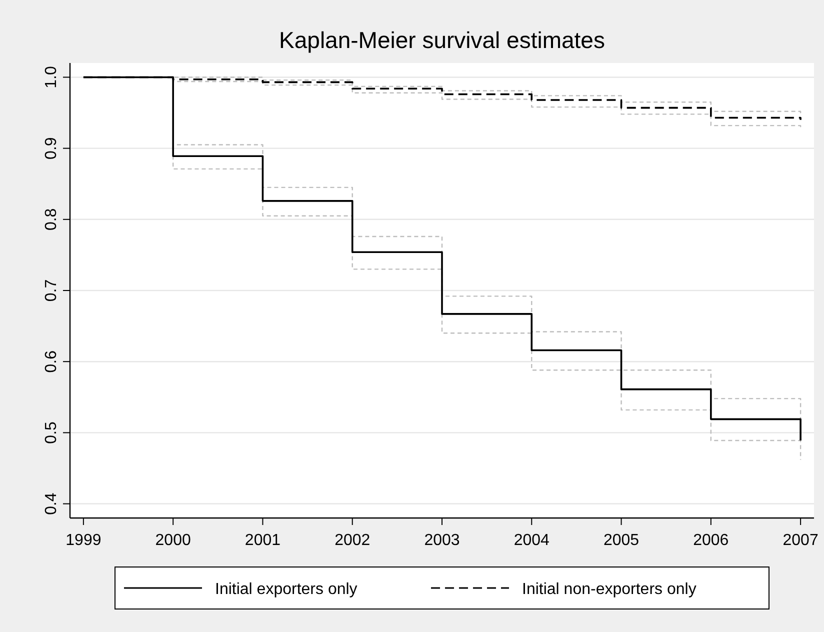 Image resolution: width=824 pixels, height=632 pixels. What do you see at coordinates (711, 540) in the screenshot?
I see `x-tick-label: 2006` at bounding box center [711, 540].